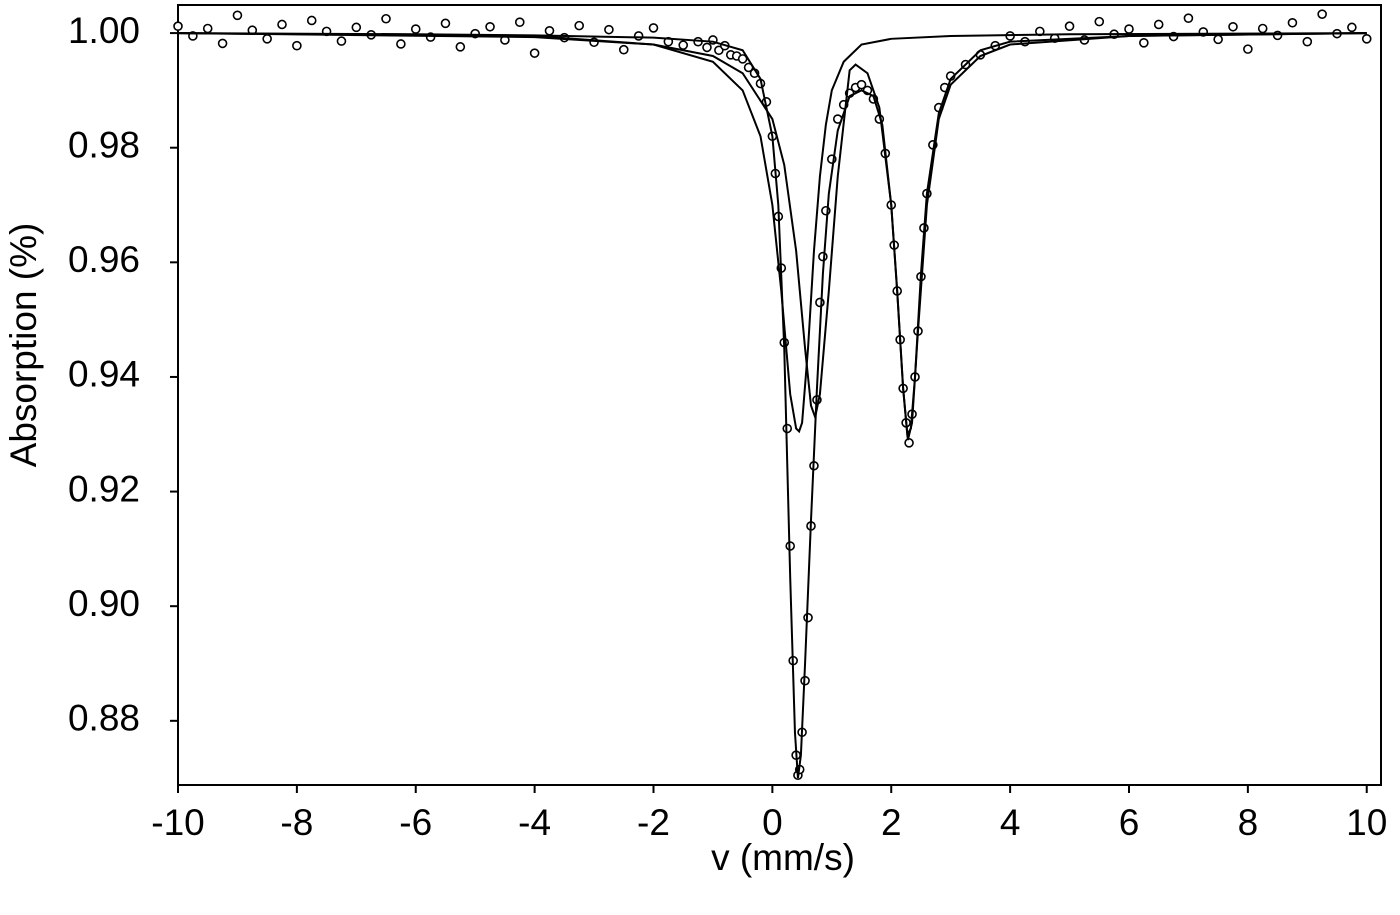 The width and height of the screenshot is (1400, 915). Describe the element at coordinates (104, 603) in the screenshot. I see `y-tick-label: 0.90` at that location.